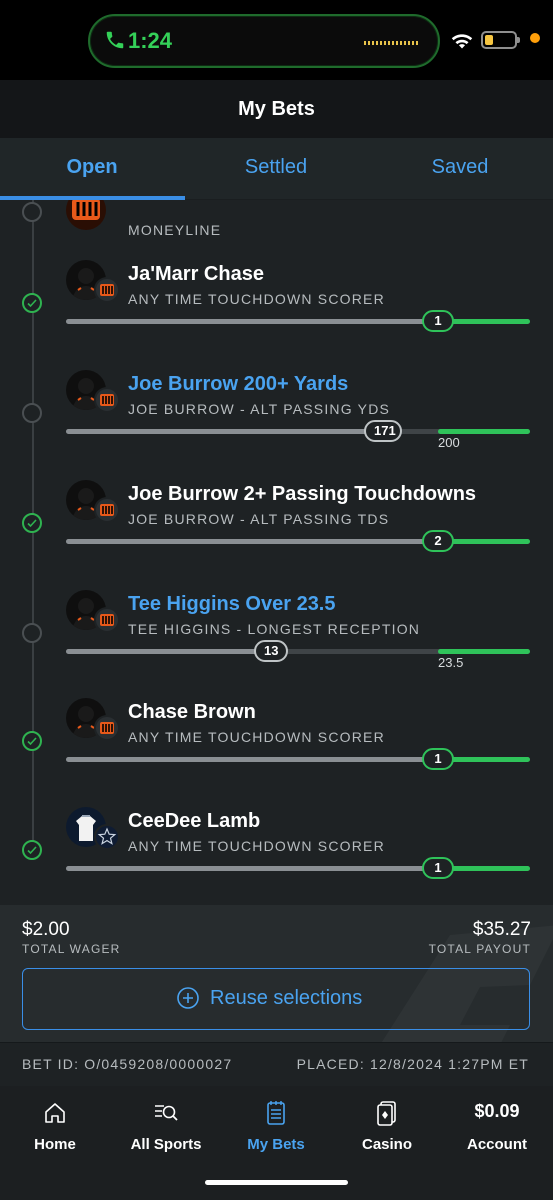 The image size is (553, 1200). What do you see at coordinates (55, 1113) in the screenshot?
I see `home-icon` at bounding box center [55, 1113].